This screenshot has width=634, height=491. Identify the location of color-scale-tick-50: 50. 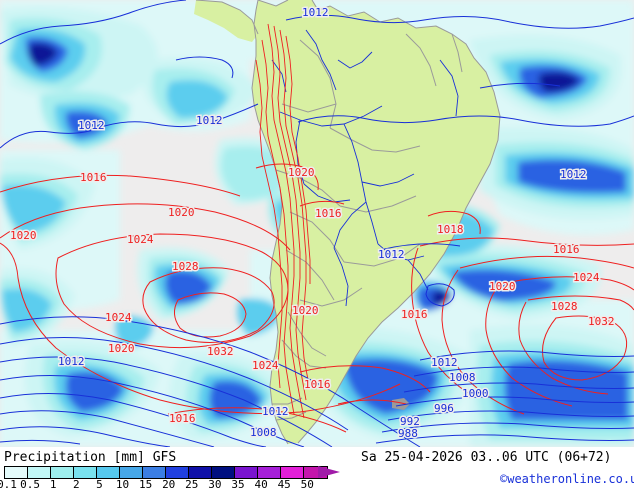
(307, 484).